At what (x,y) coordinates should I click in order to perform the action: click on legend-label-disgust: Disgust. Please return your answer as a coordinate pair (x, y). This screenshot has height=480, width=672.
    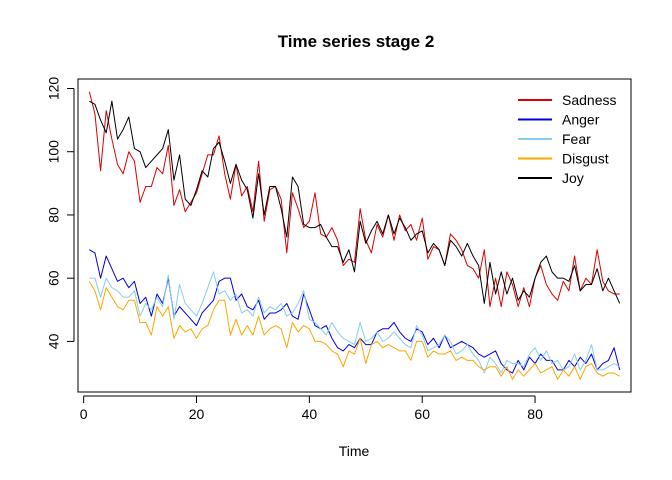
    Looking at the image, I should click on (585, 159).